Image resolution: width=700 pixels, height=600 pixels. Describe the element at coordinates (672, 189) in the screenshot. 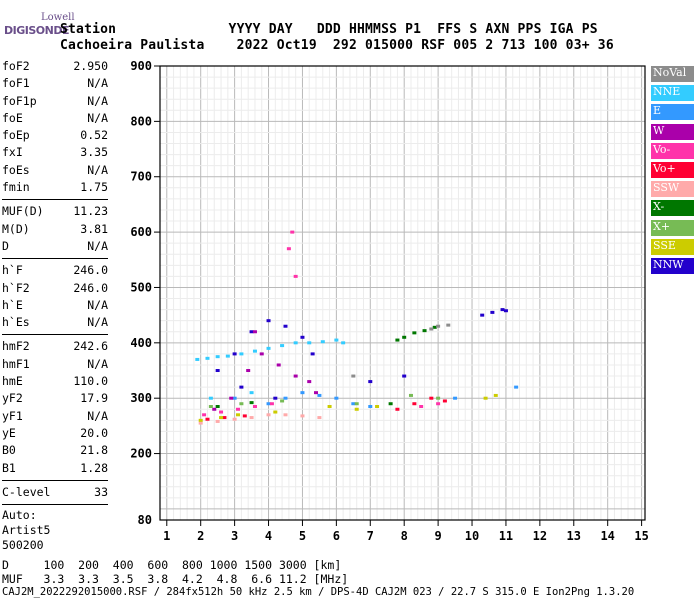

I see `legend-item: SSW` at that location.